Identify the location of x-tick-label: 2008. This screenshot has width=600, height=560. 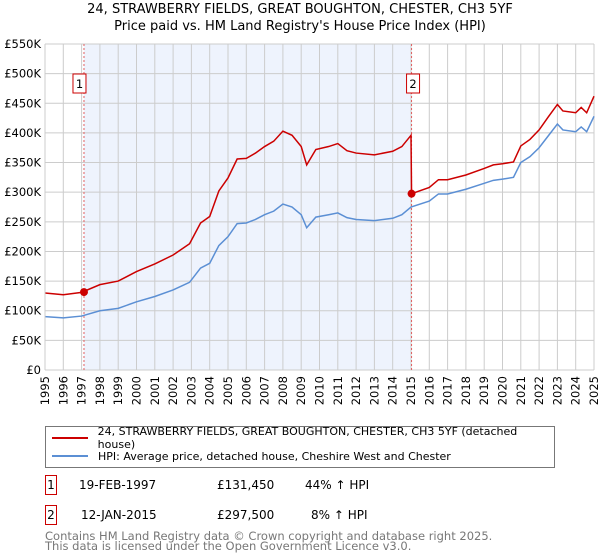
(283, 390).